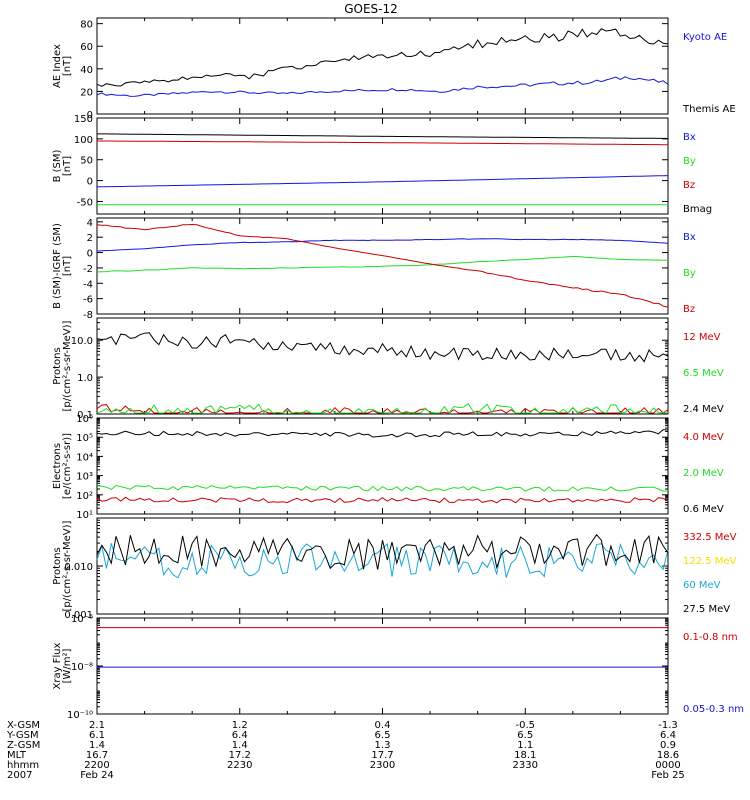 The image size is (750, 800). Describe the element at coordinates (525, 745) in the screenshot. I see `time-tick-value: 1.1` at that location.